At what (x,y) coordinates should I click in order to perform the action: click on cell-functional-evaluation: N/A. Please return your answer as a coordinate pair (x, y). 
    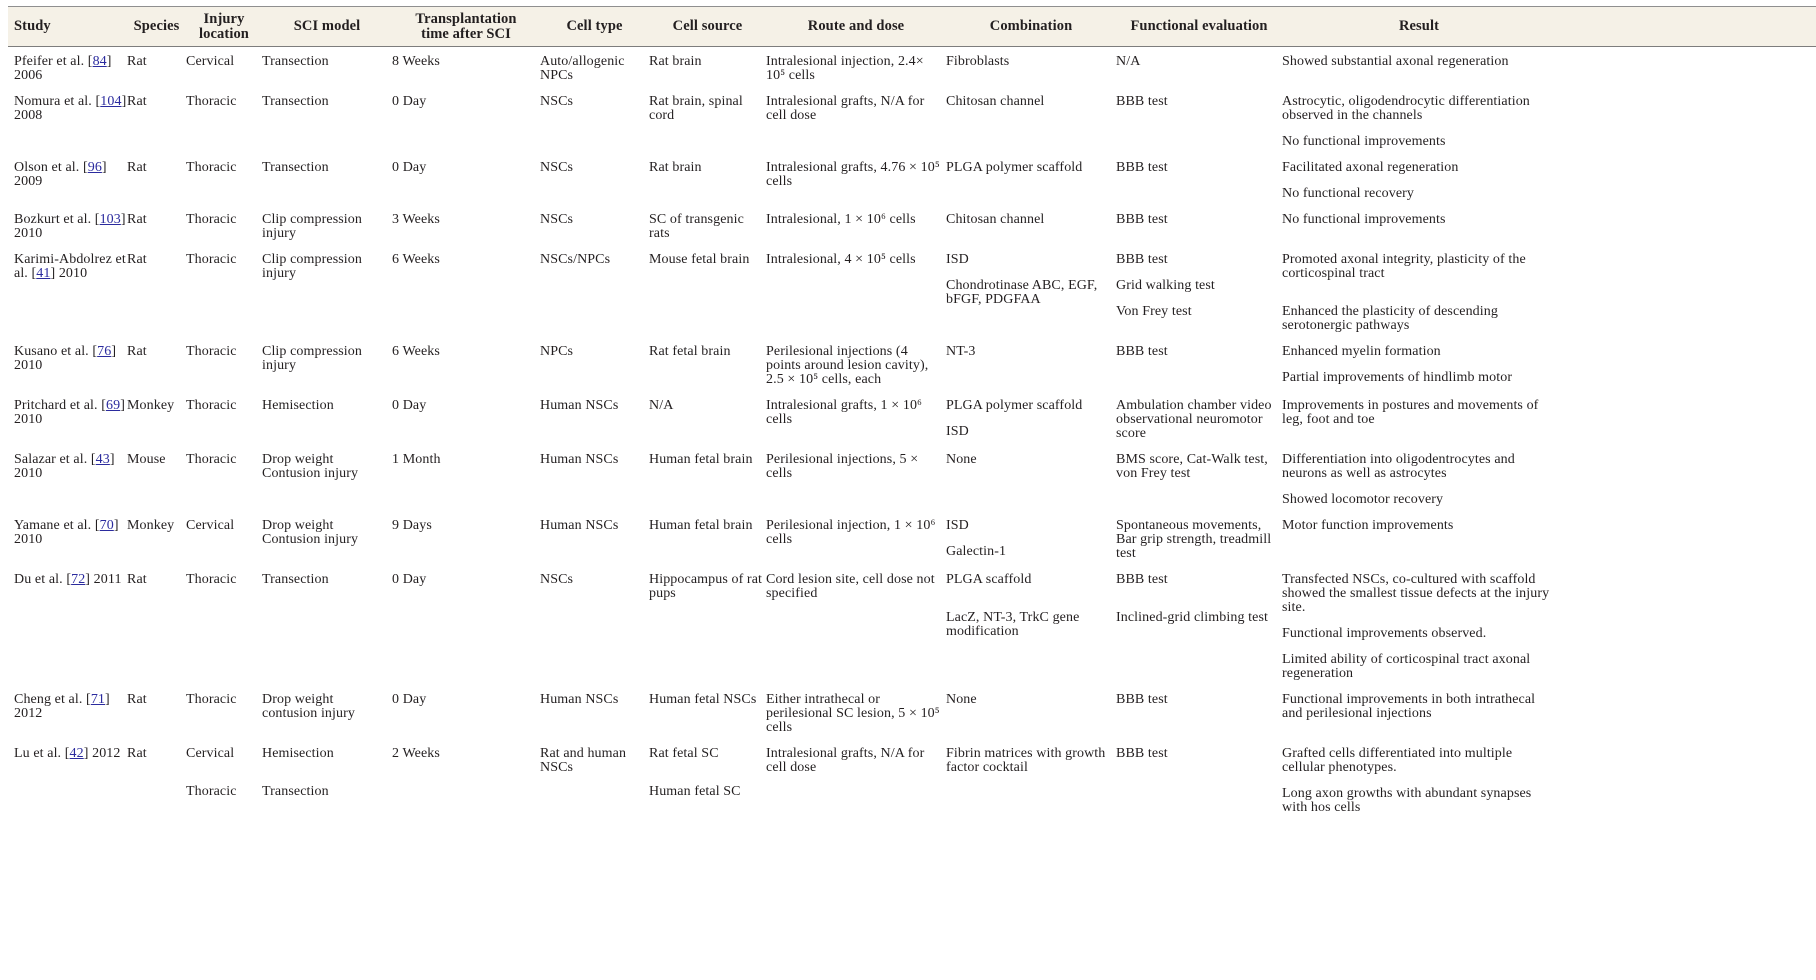
    Looking at the image, I should click on (1199, 62).